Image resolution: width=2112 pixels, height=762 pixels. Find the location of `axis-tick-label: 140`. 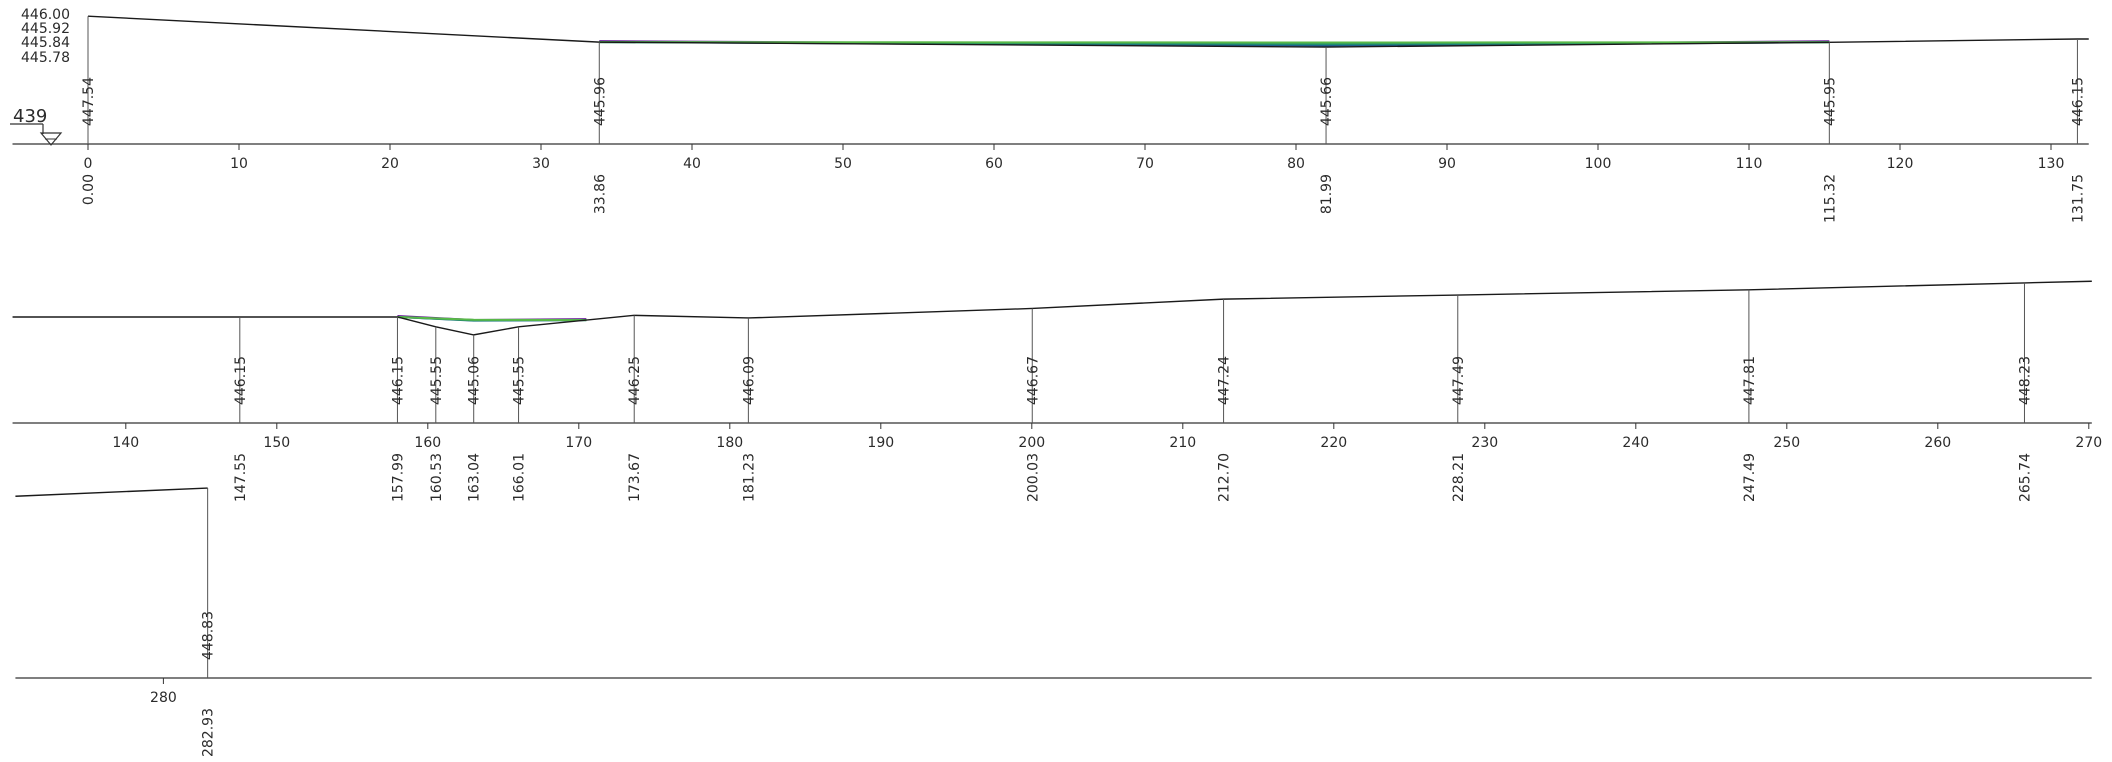

axis-tick-label: 140 is located at coordinates (125, 443).